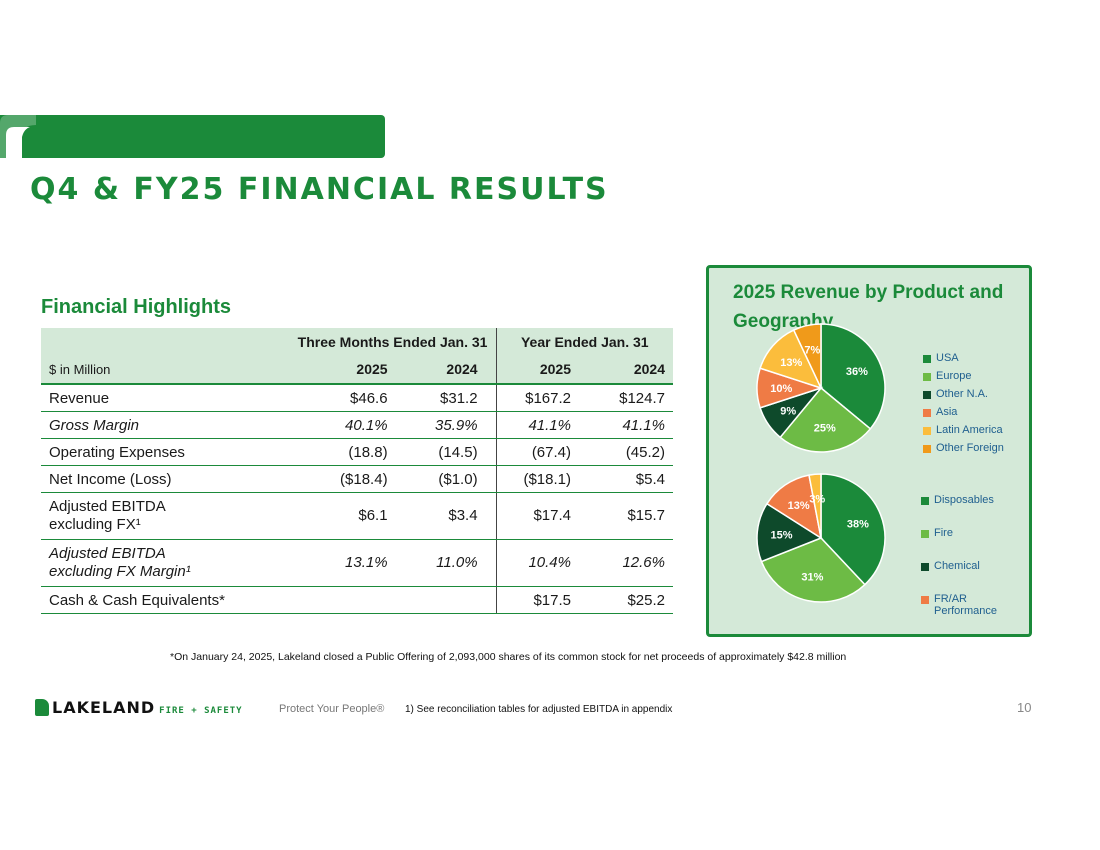 The image size is (1100, 850). I want to click on group-header-year: Year Ended Jan. 31, so click(584, 341).